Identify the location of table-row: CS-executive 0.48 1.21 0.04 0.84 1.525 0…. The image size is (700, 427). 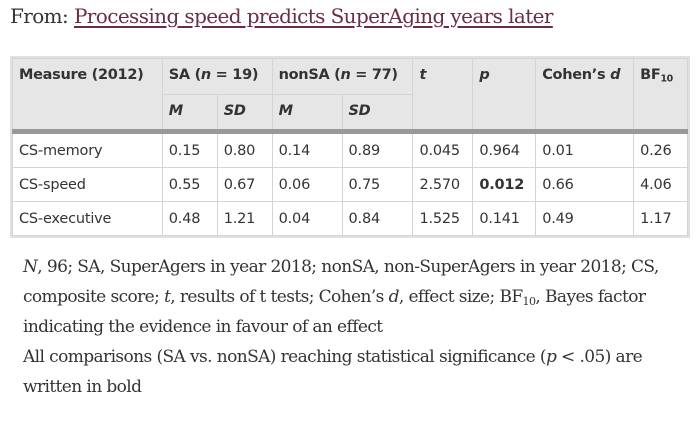
(350, 218).